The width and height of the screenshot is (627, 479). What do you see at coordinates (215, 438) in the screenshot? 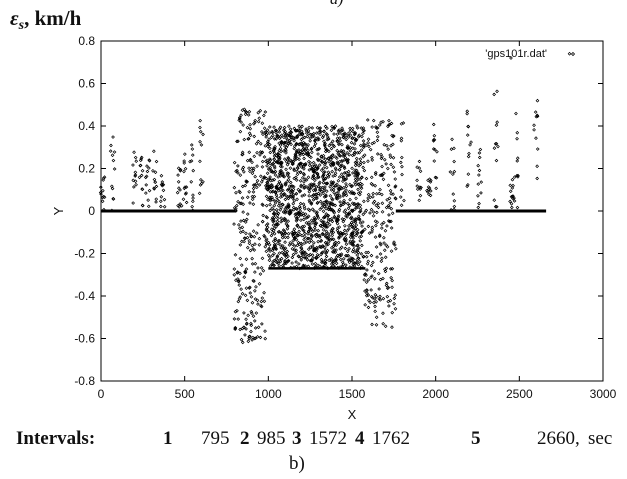
I see `interval-bound-1: 795` at bounding box center [215, 438].